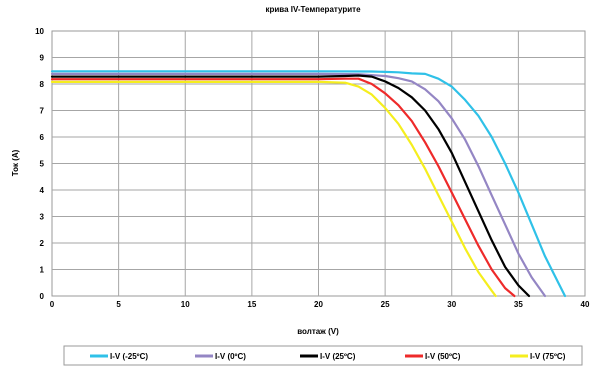 This screenshot has width=595, height=371. Describe the element at coordinates (42, 270) in the screenshot. I see `y-tick-label: 1` at that location.